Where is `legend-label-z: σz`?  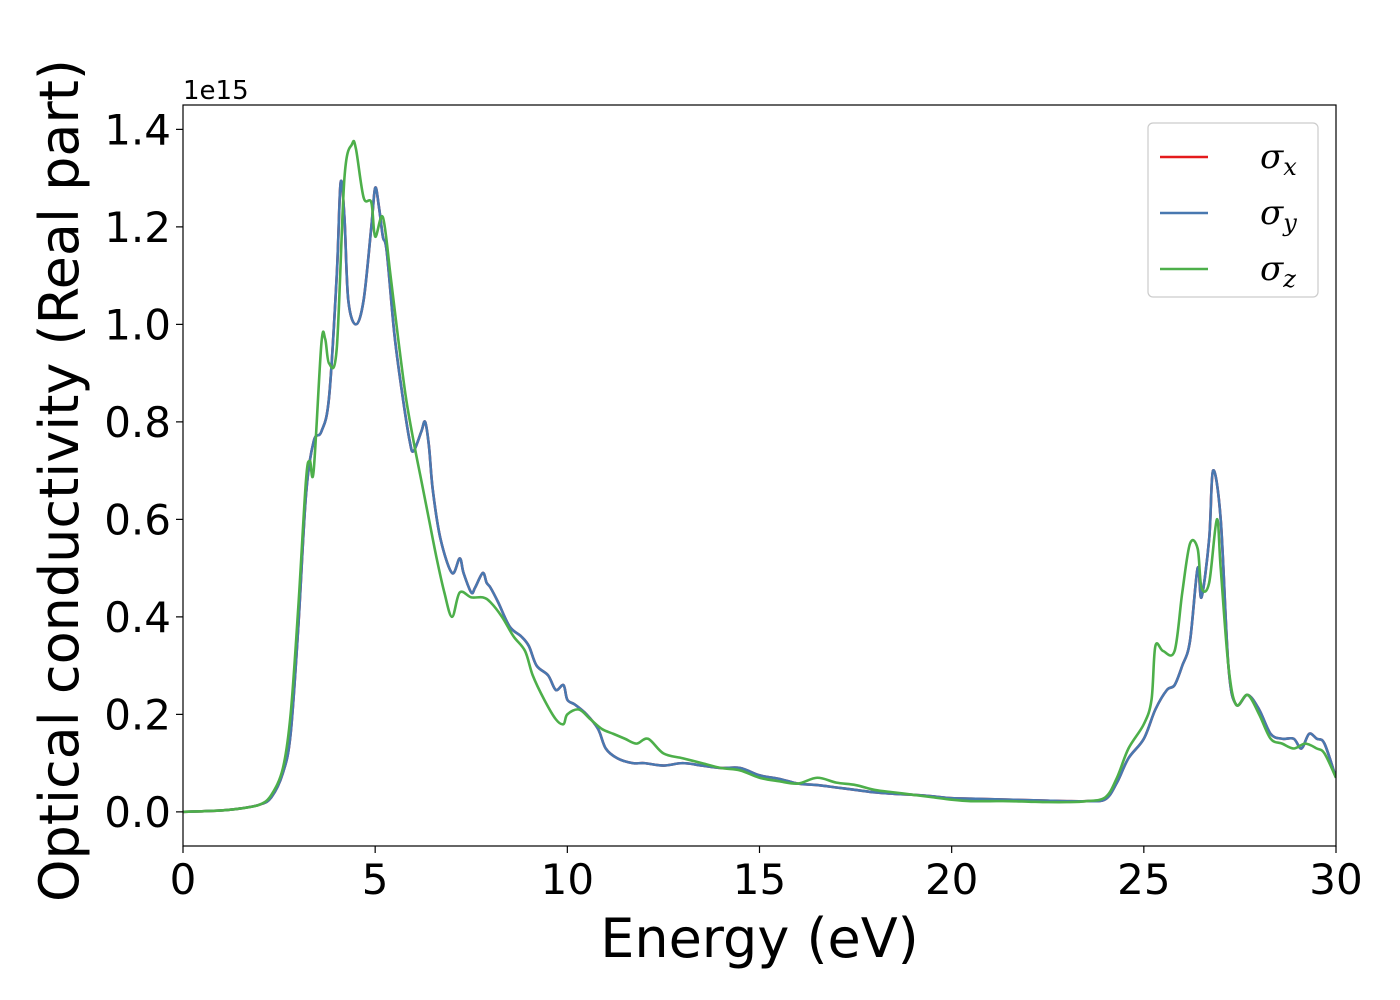 legend-label-z: σz is located at coordinates (1278, 271).